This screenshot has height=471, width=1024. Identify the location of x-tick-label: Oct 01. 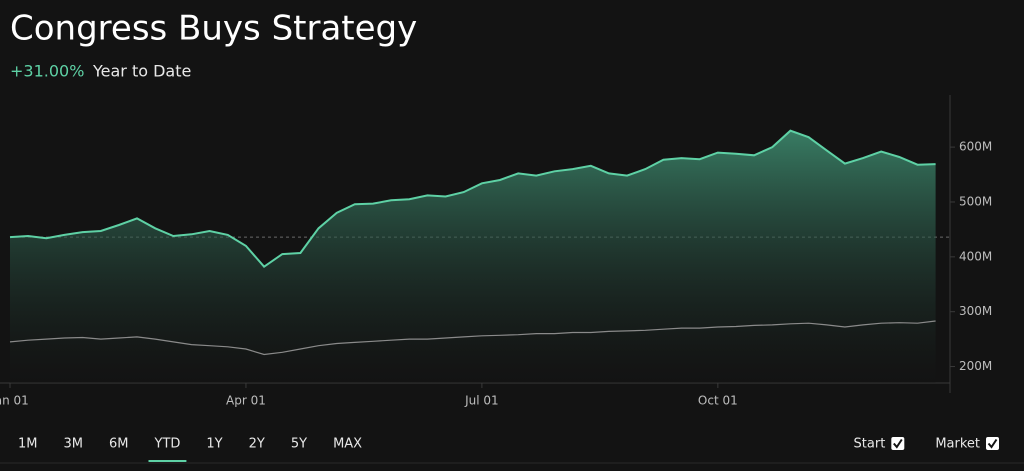
(718, 401).